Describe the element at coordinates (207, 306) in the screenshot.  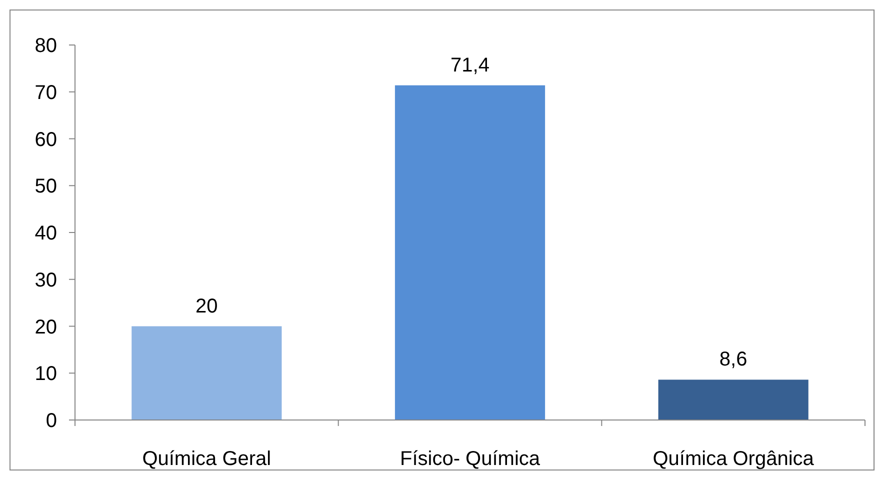
I see `data-label: 20` at that location.